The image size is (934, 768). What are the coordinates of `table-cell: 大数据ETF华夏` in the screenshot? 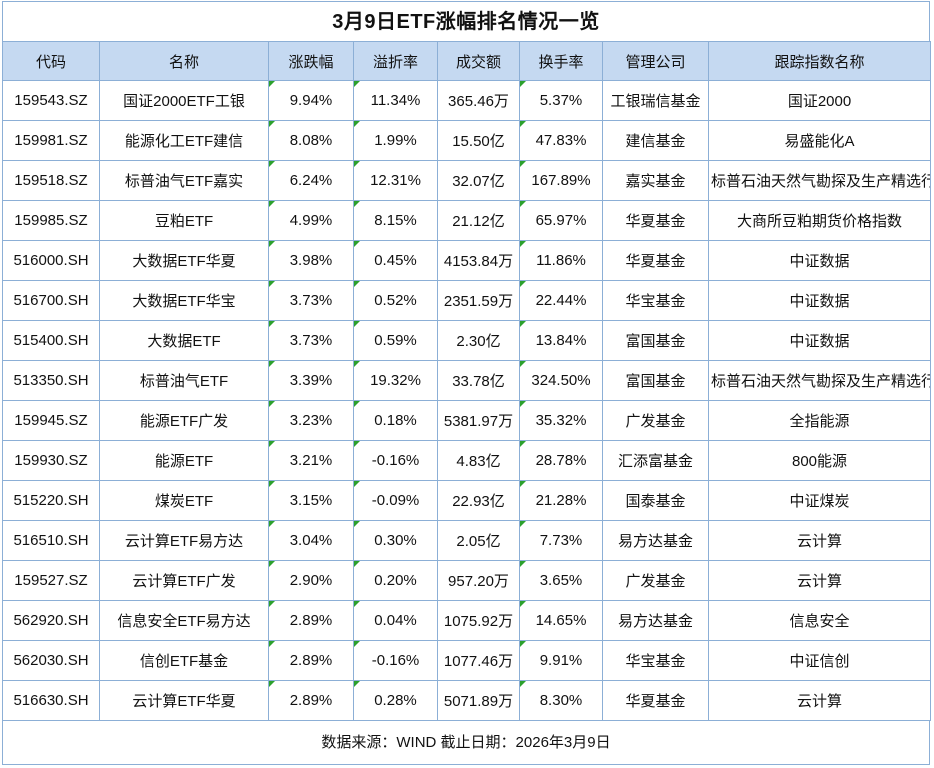 It's located at (184, 260).